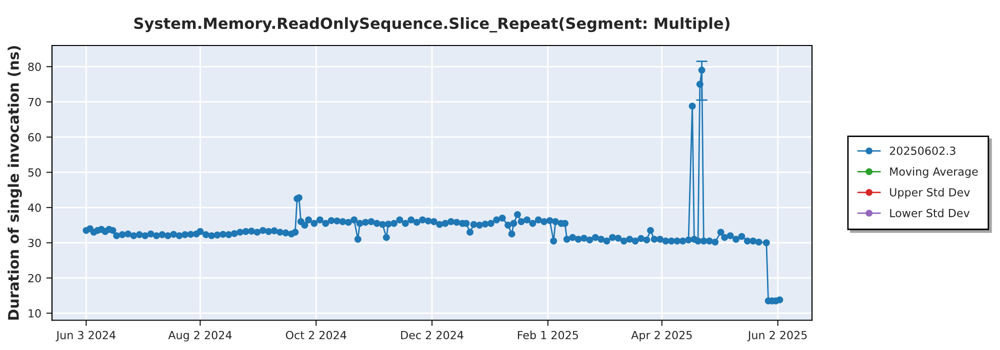 The width and height of the screenshot is (1000, 350). I want to click on y-tick-label: 20, so click(34, 278).